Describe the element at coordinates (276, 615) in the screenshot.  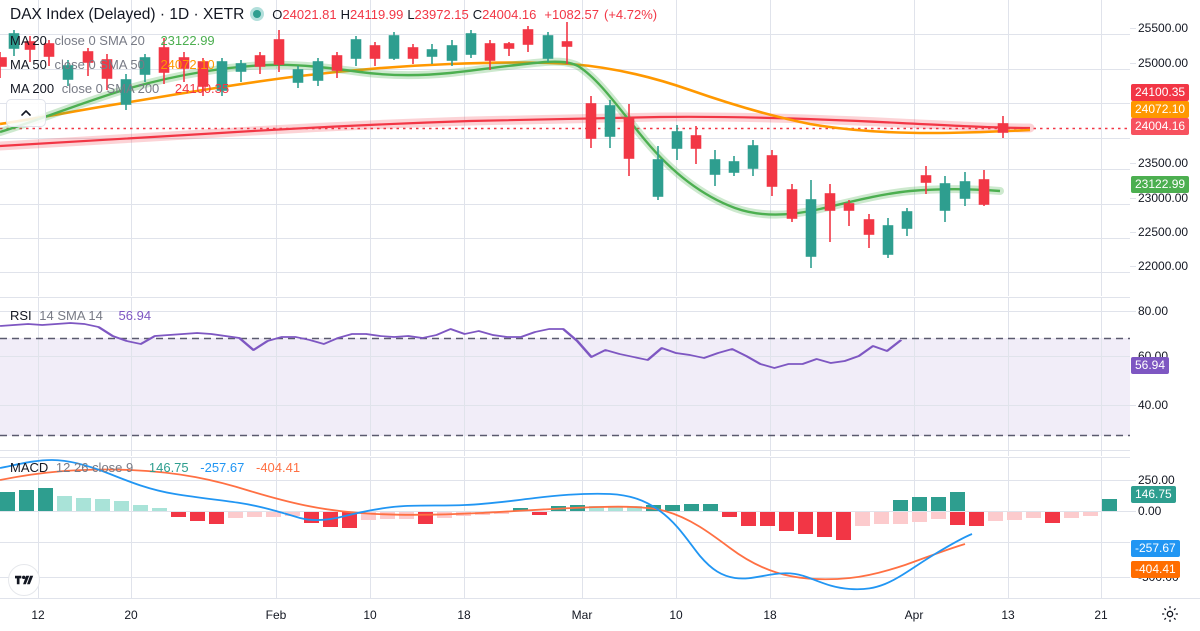
I see `time-label-2: Feb` at that location.